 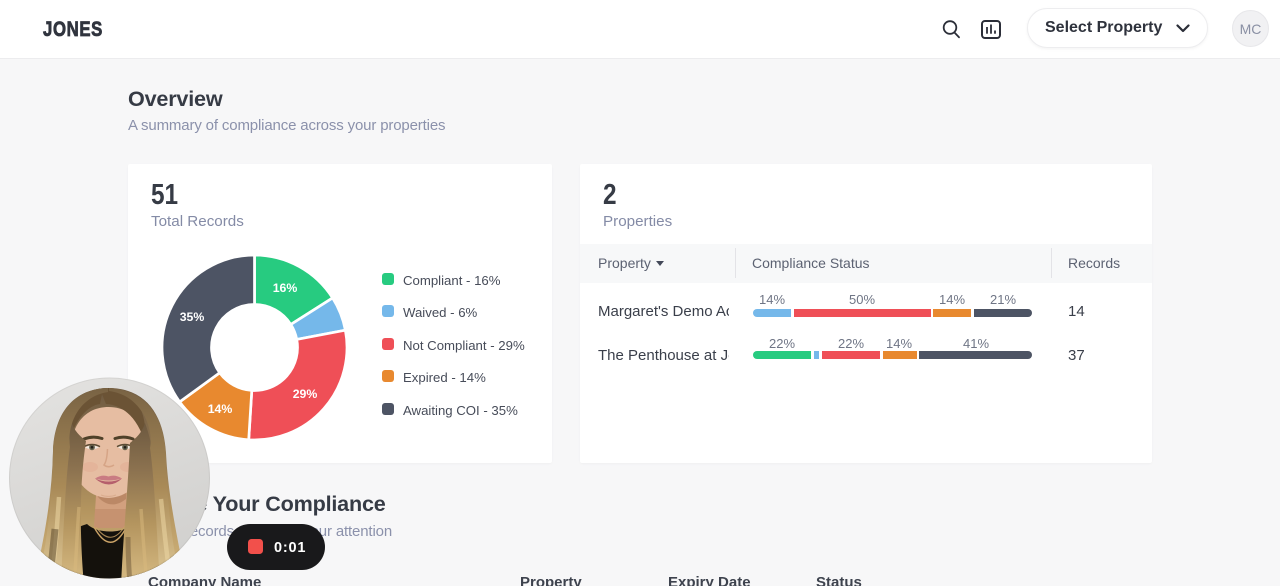 What do you see at coordinates (220, 409) in the screenshot?
I see `svg-text: 14%` at bounding box center [220, 409].